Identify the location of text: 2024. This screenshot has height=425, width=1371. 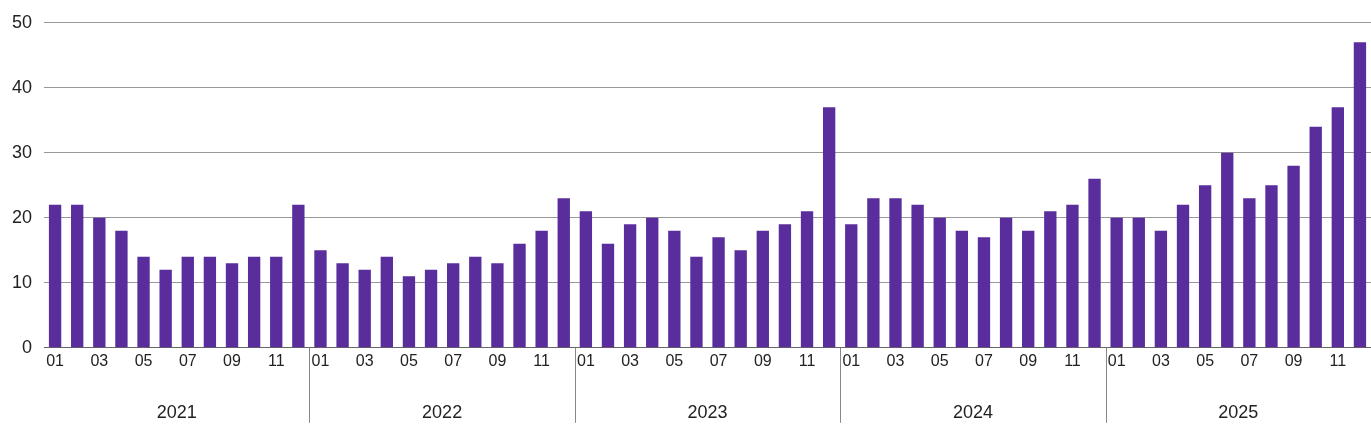
(972, 411).